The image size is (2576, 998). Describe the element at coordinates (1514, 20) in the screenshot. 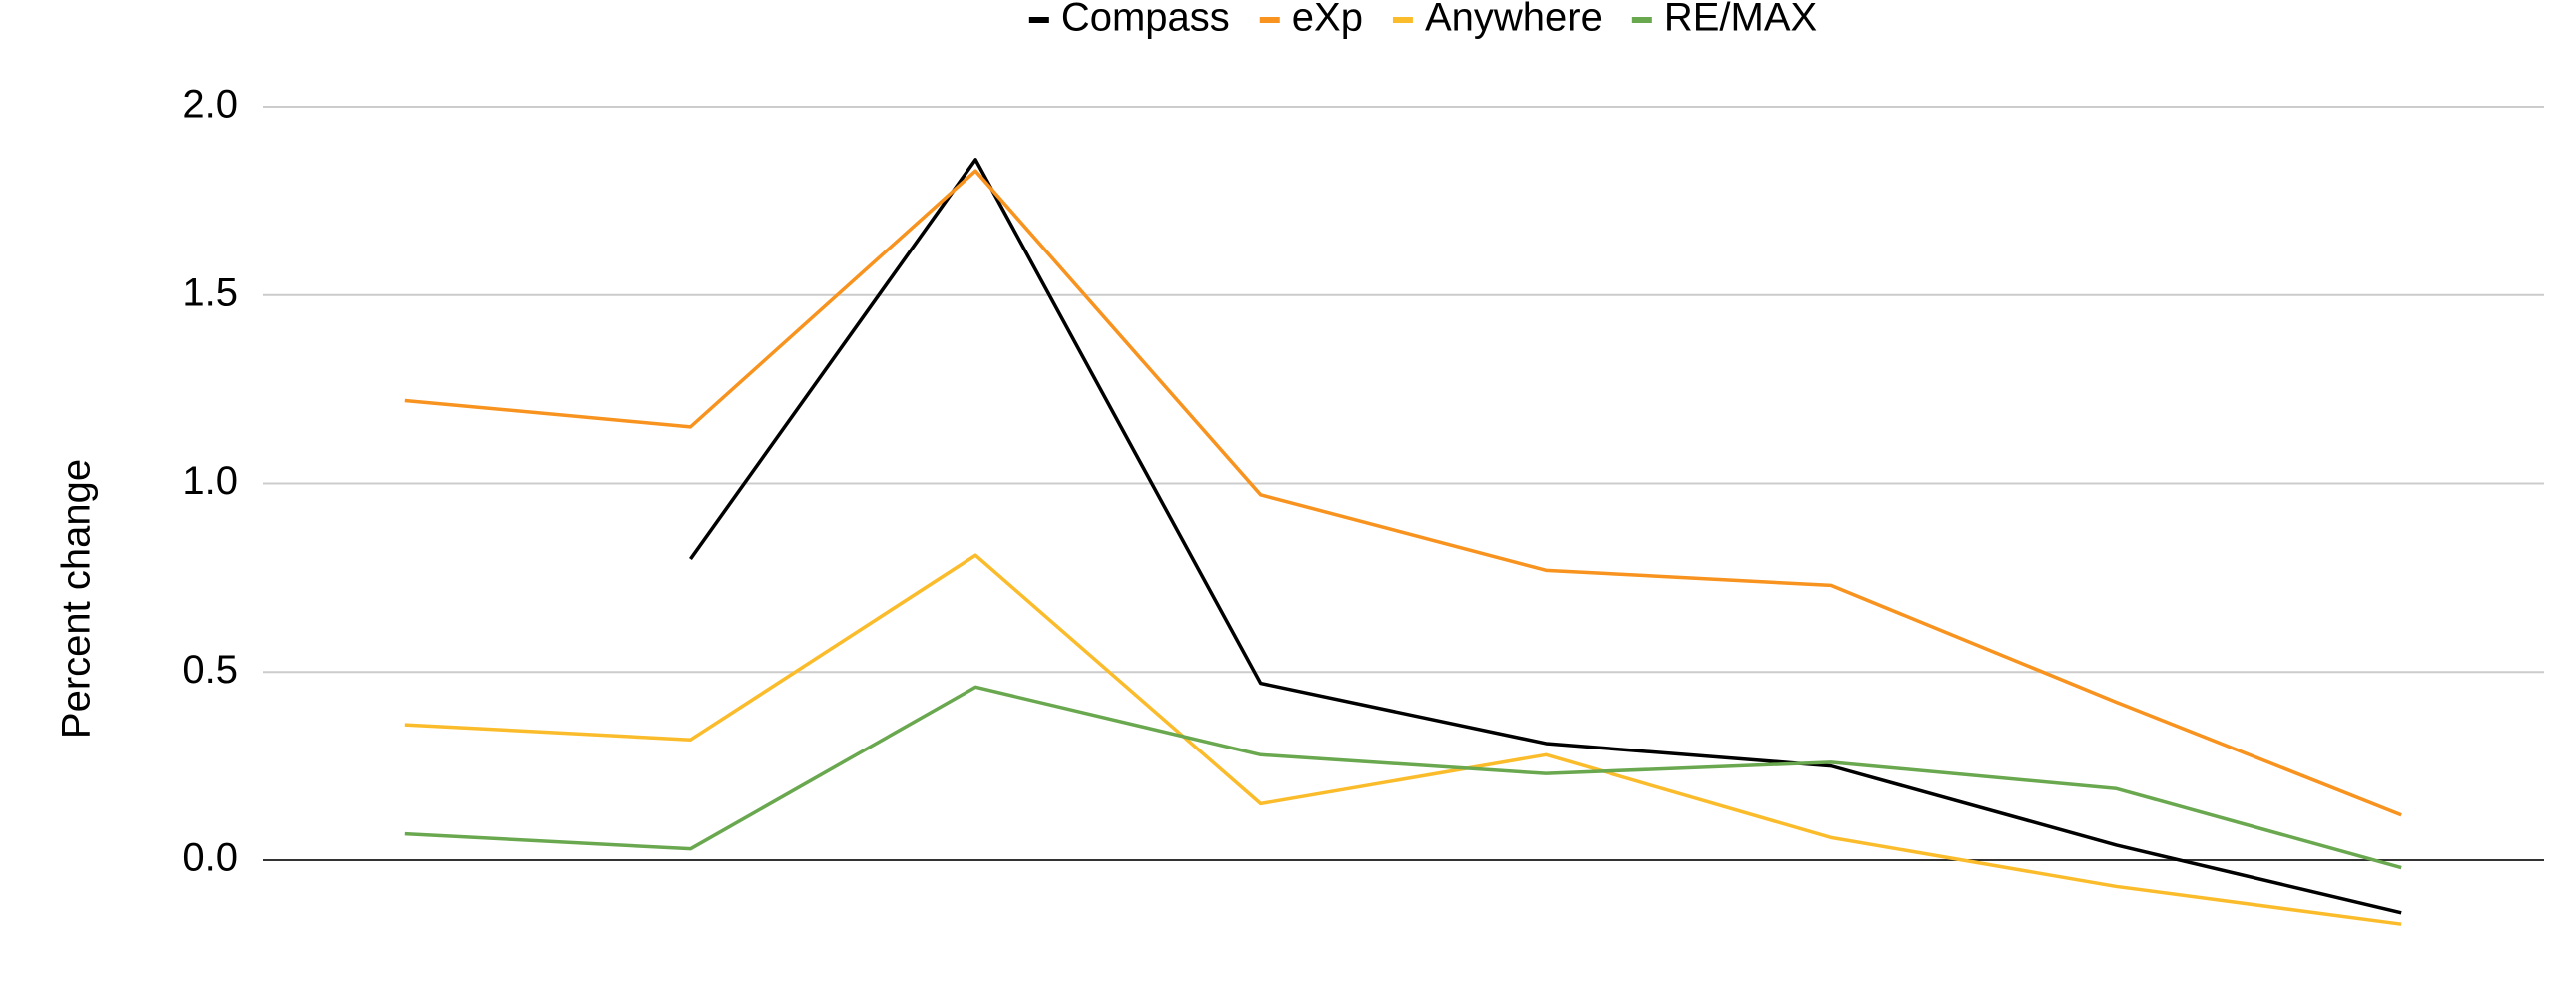

I see `legend-label: Anywhere` at that location.